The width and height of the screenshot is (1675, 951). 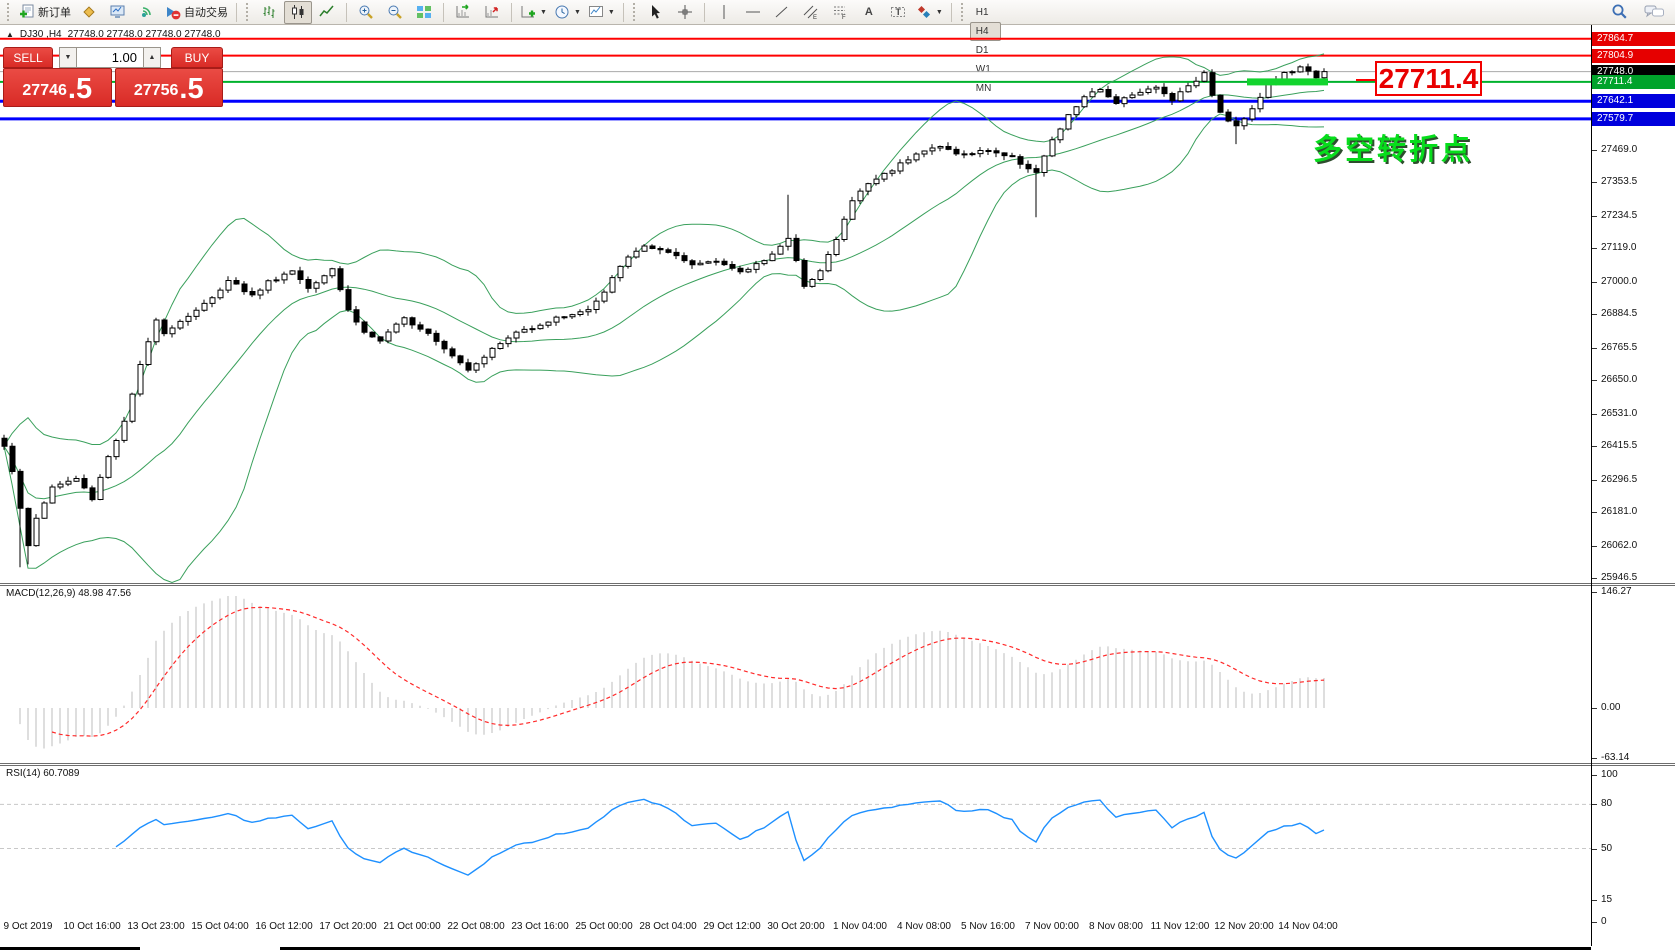 I want to click on bar-chart-button, so click(x=269, y=12).